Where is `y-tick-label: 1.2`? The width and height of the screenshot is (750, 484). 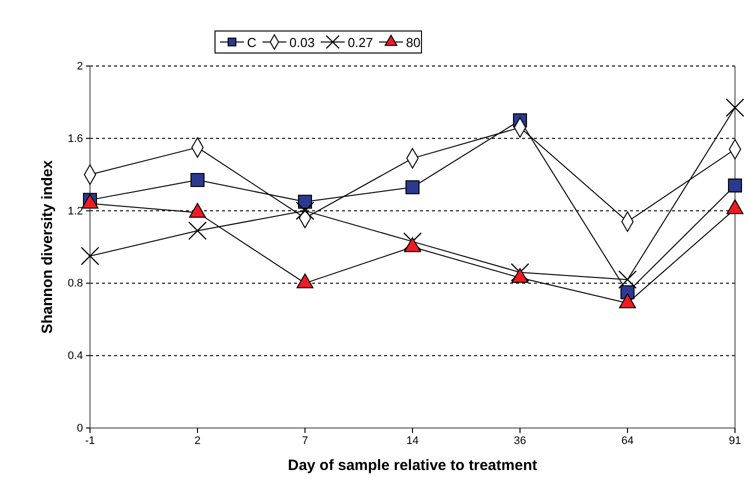
y-tick-label: 1.2 is located at coordinates (75, 211).